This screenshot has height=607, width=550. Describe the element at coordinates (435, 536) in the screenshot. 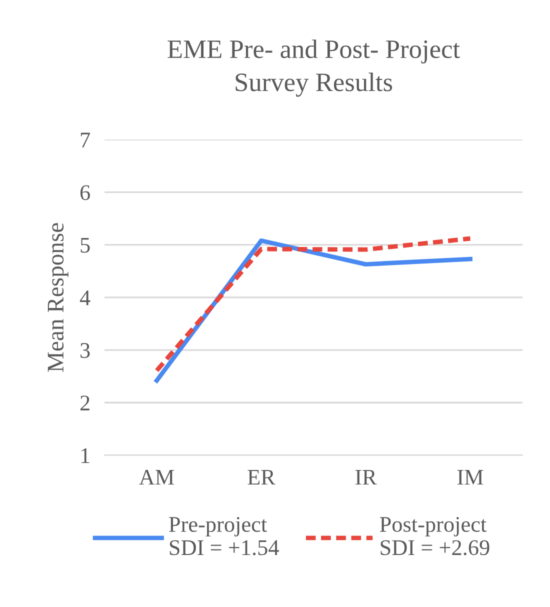

I see `legend-label: Post-project SDI = +2.69` at that location.